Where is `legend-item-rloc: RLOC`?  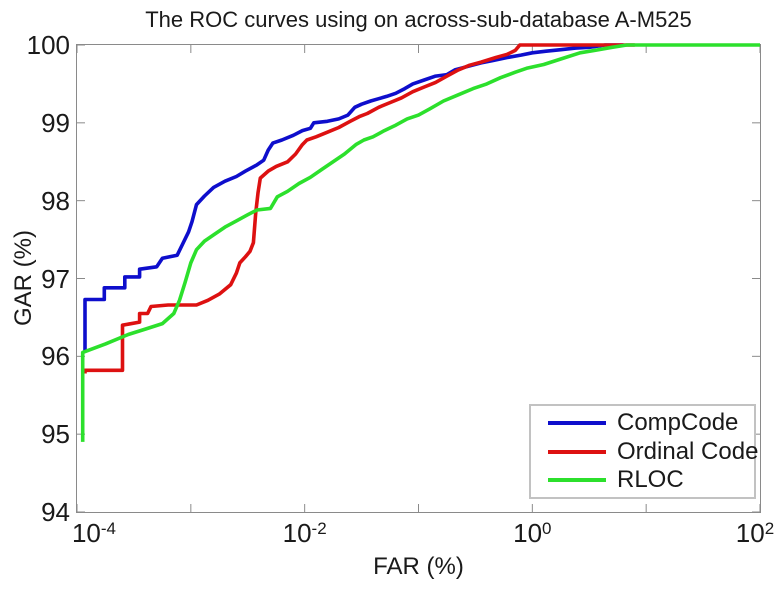
legend-item-rloc: RLOC is located at coordinates (642, 480).